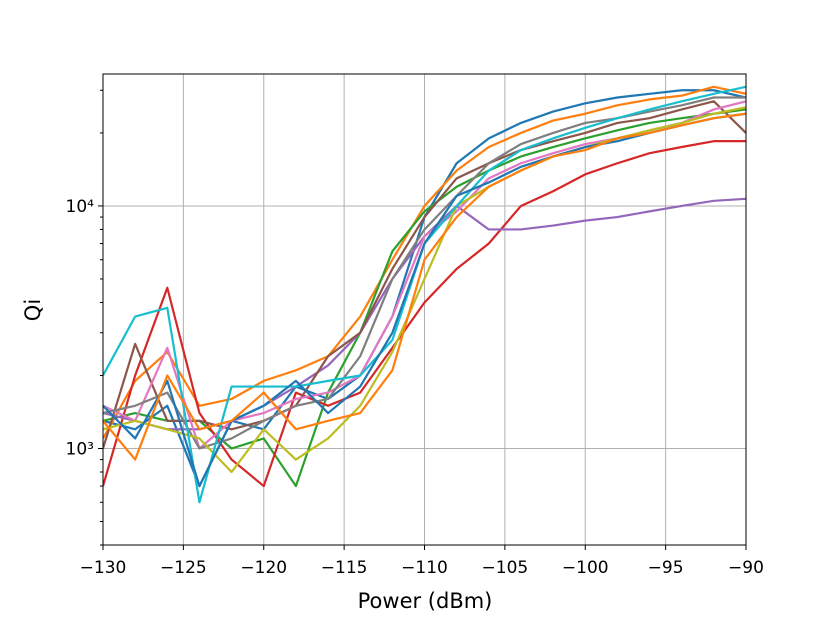 This screenshot has height=627, width=830. What do you see at coordinates (424, 568) in the screenshot?
I see `x-tick-label: −110` at bounding box center [424, 568].